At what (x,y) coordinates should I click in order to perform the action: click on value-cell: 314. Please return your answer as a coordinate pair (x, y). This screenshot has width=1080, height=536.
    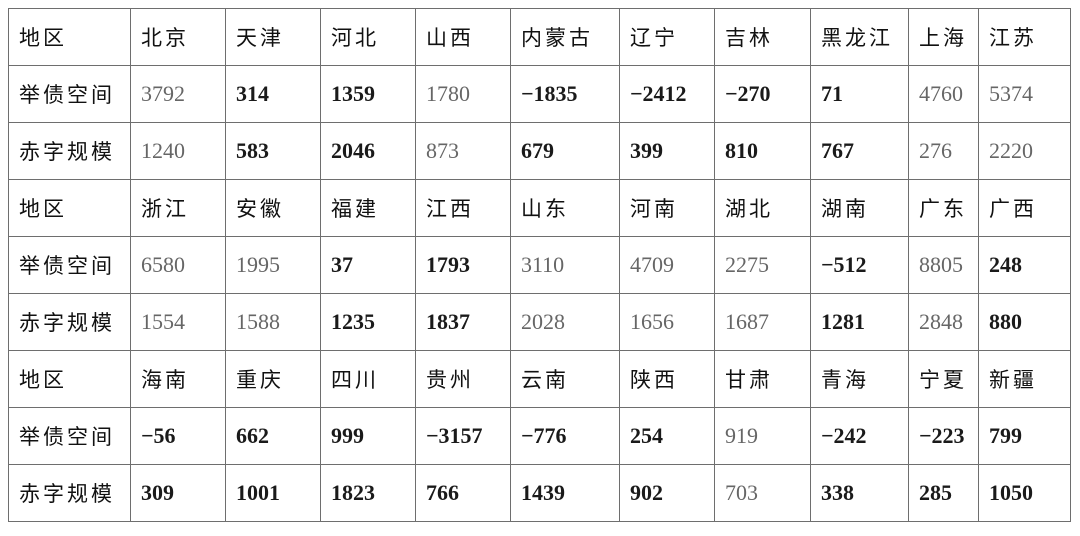
    Looking at the image, I should click on (273, 94).